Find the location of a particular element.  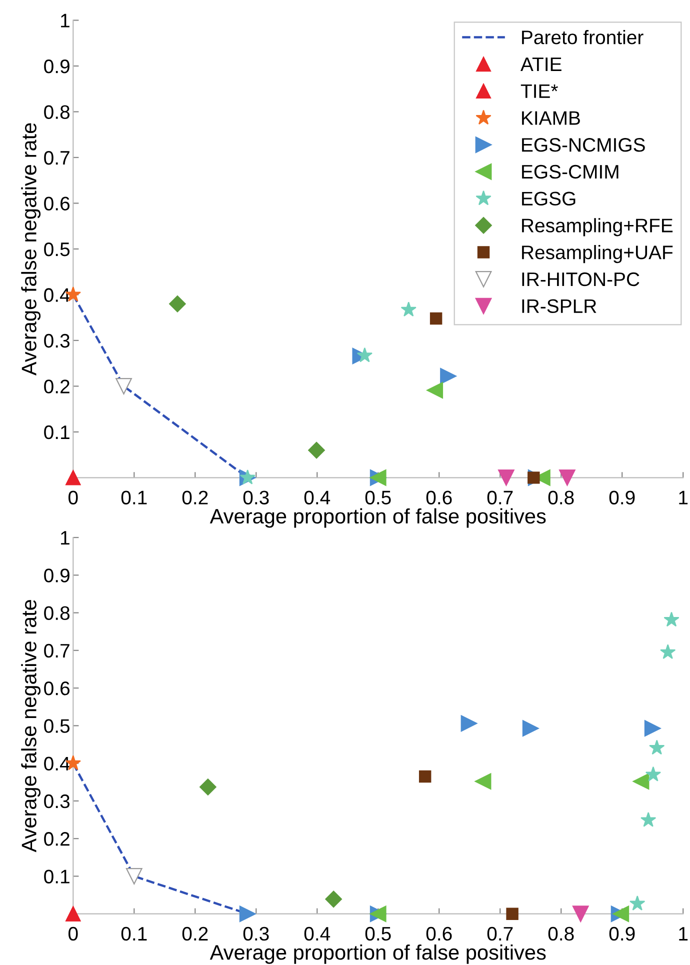

legend-label: ATIE is located at coordinates (541, 64).